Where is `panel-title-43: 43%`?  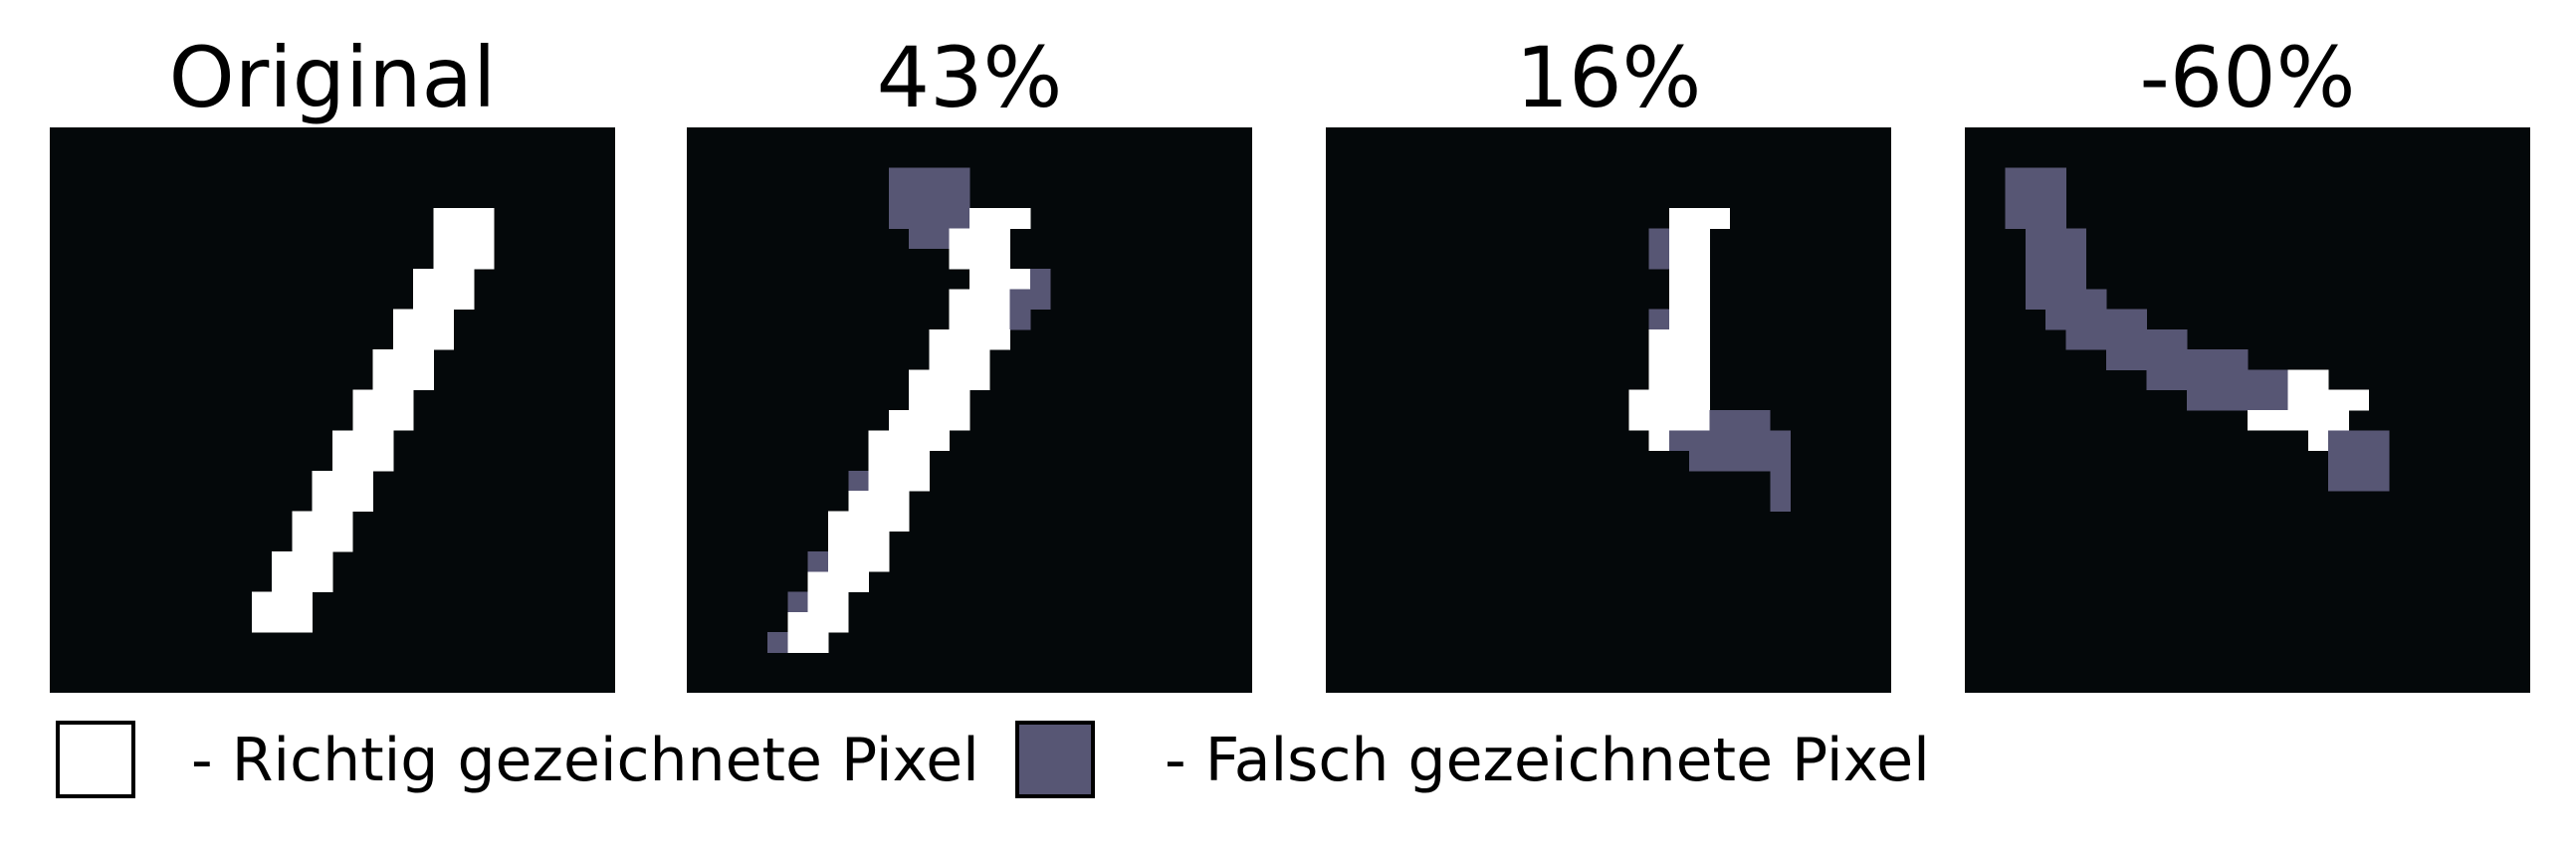 panel-title-43: 43% is located at coordinates (969, 77).